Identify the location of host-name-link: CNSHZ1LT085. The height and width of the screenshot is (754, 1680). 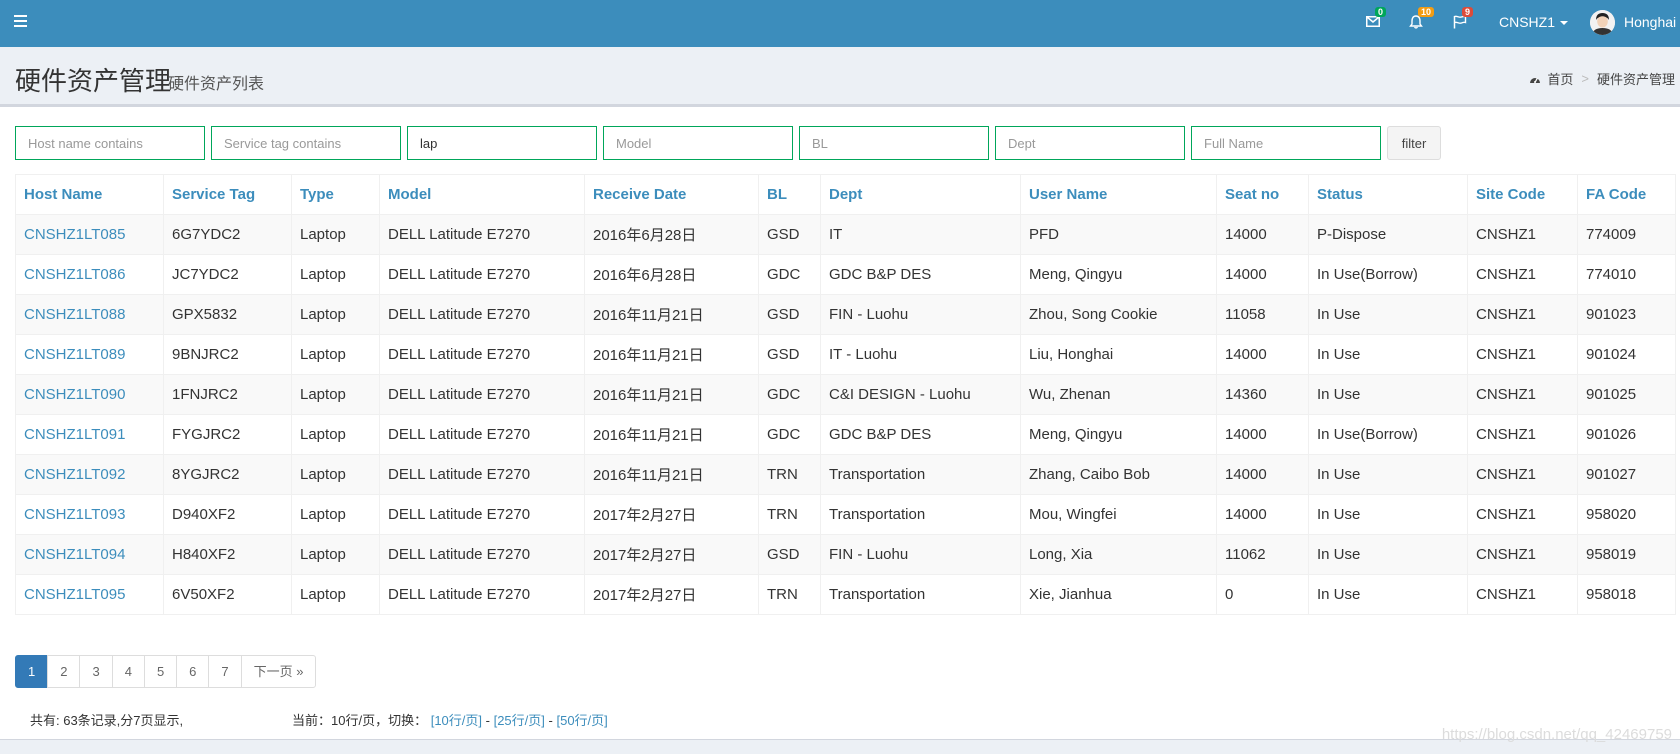
(75, 234).